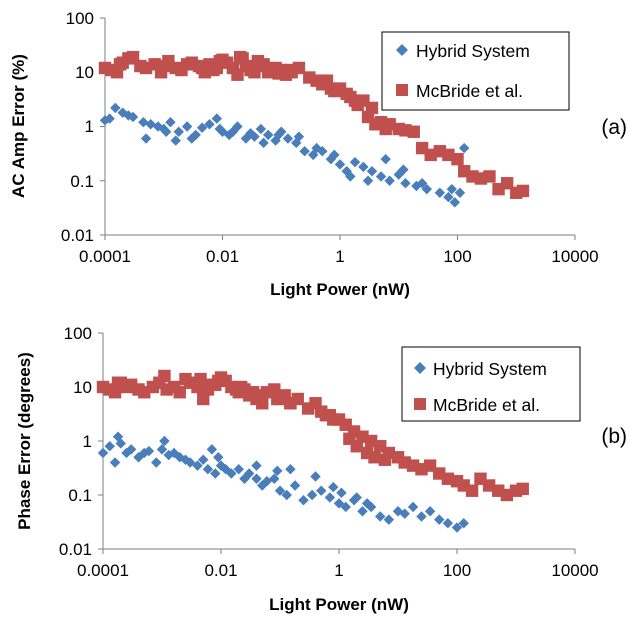  I want to click on panel-b-ytick-label: 10, so click(82, 387).